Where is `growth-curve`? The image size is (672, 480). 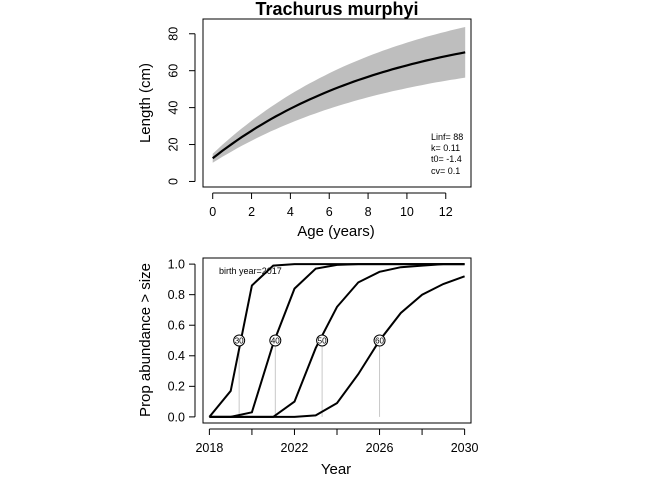 growth-curve is located at coordinates (339, 105).